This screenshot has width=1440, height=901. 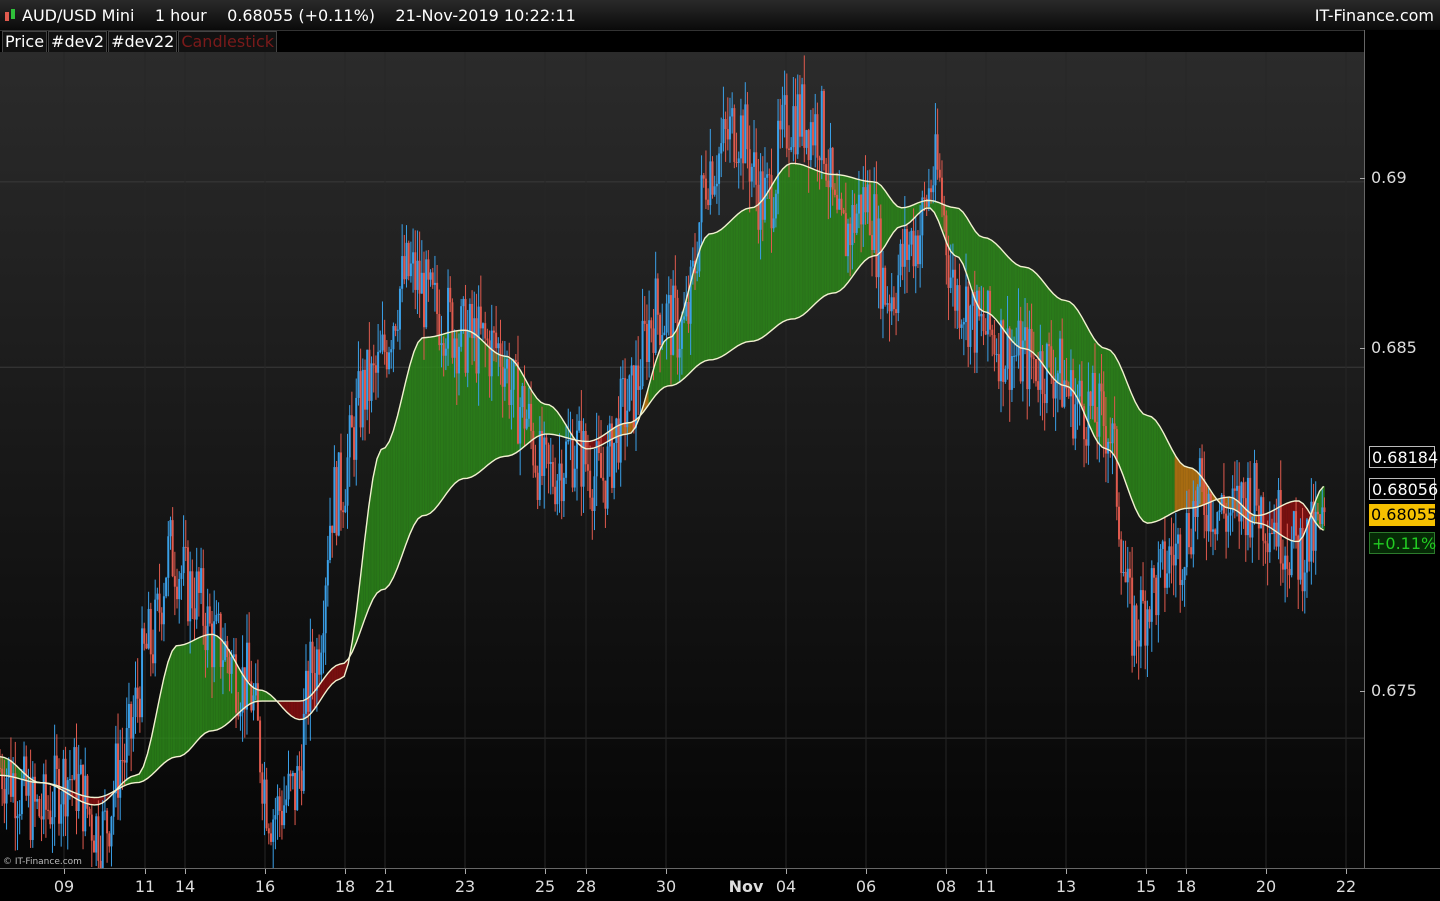 I want to click on tab-candlestick: Candlestick, so click(x=228, y=42).